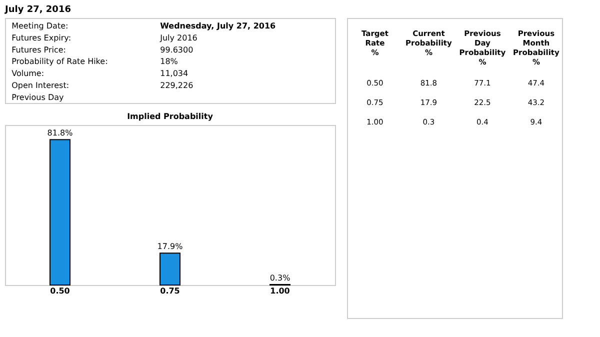 The image size is (600, 337). What do you see at coordinates (60, 291) in the screenshot?
I see `x-tick-label: 0.50` at bounding box center [60, 291].